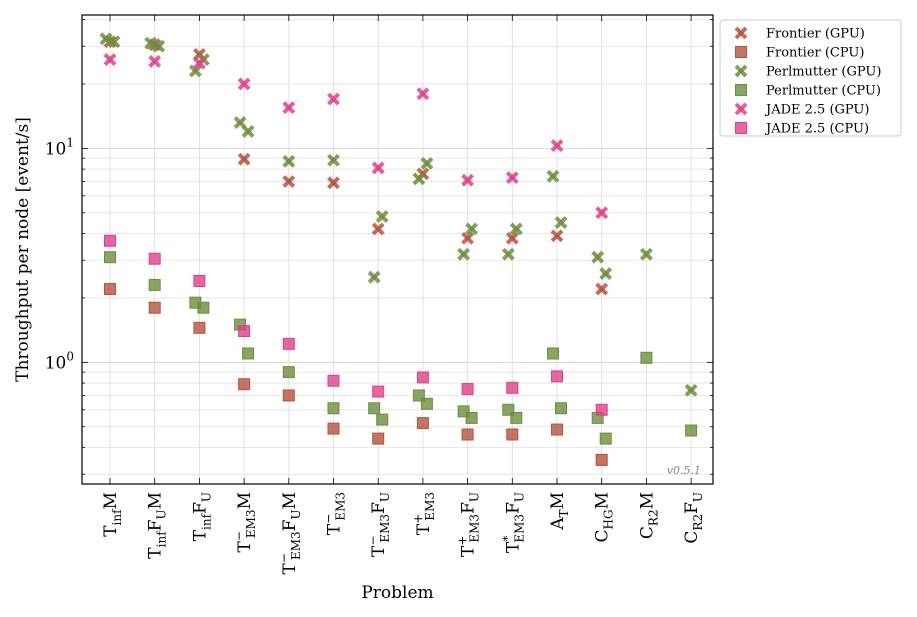 The image size is (917, 617). I want to click on legend-label: Frontier (CPU), so click(815, 53).